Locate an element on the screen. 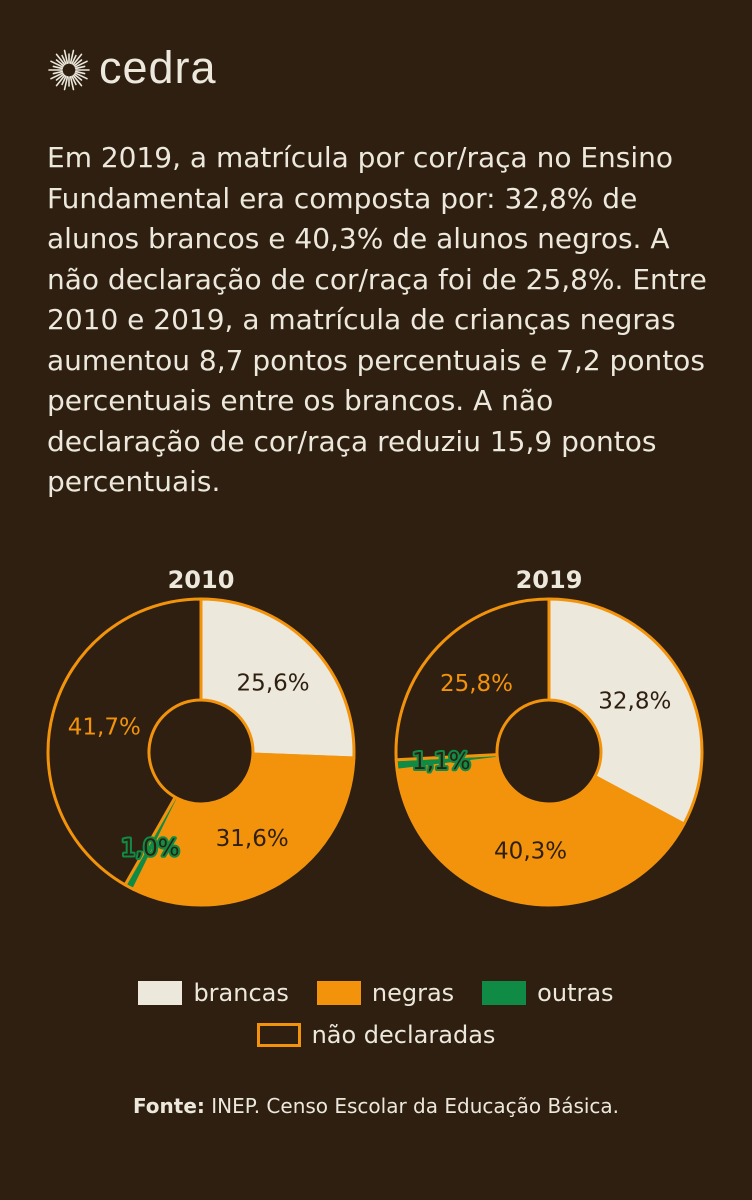  brand-logo: cedra is located at coordinates (132, 70).